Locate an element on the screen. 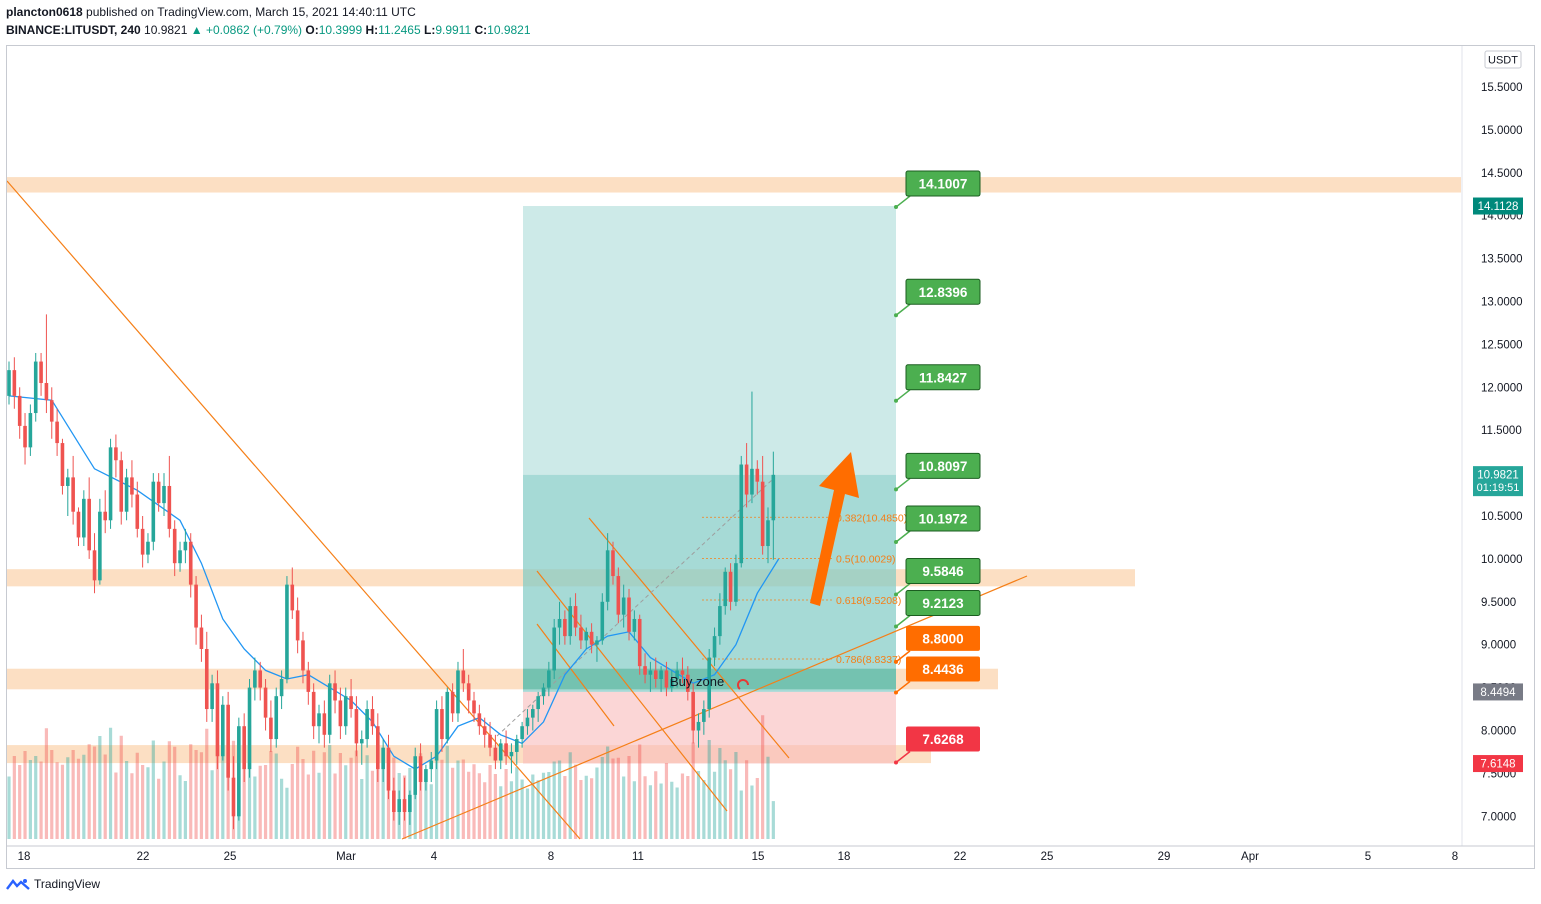 The height and width of the screenshot is (904, 1541). target-value: 11.8427 is located at coordinates (943, 377).